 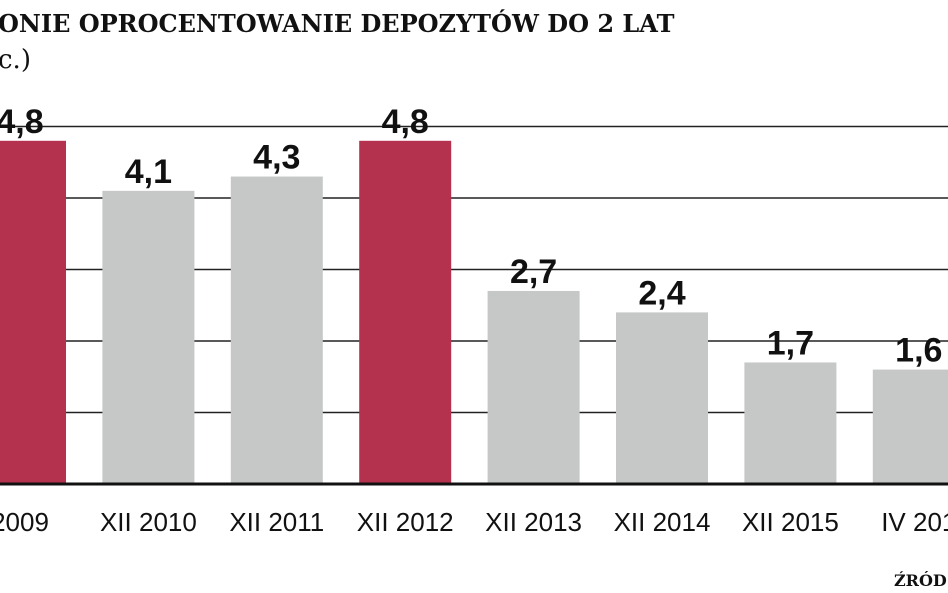 What do you see at coordinates (276, 158) in the screenshot?
I see `bar-value-label: 4,3` at bounding box center [276, 158].